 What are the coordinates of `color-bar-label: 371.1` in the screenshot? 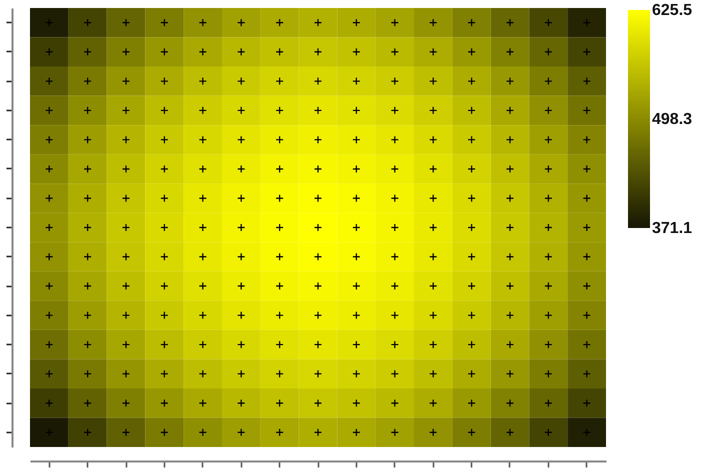 It's located at (672, 228).